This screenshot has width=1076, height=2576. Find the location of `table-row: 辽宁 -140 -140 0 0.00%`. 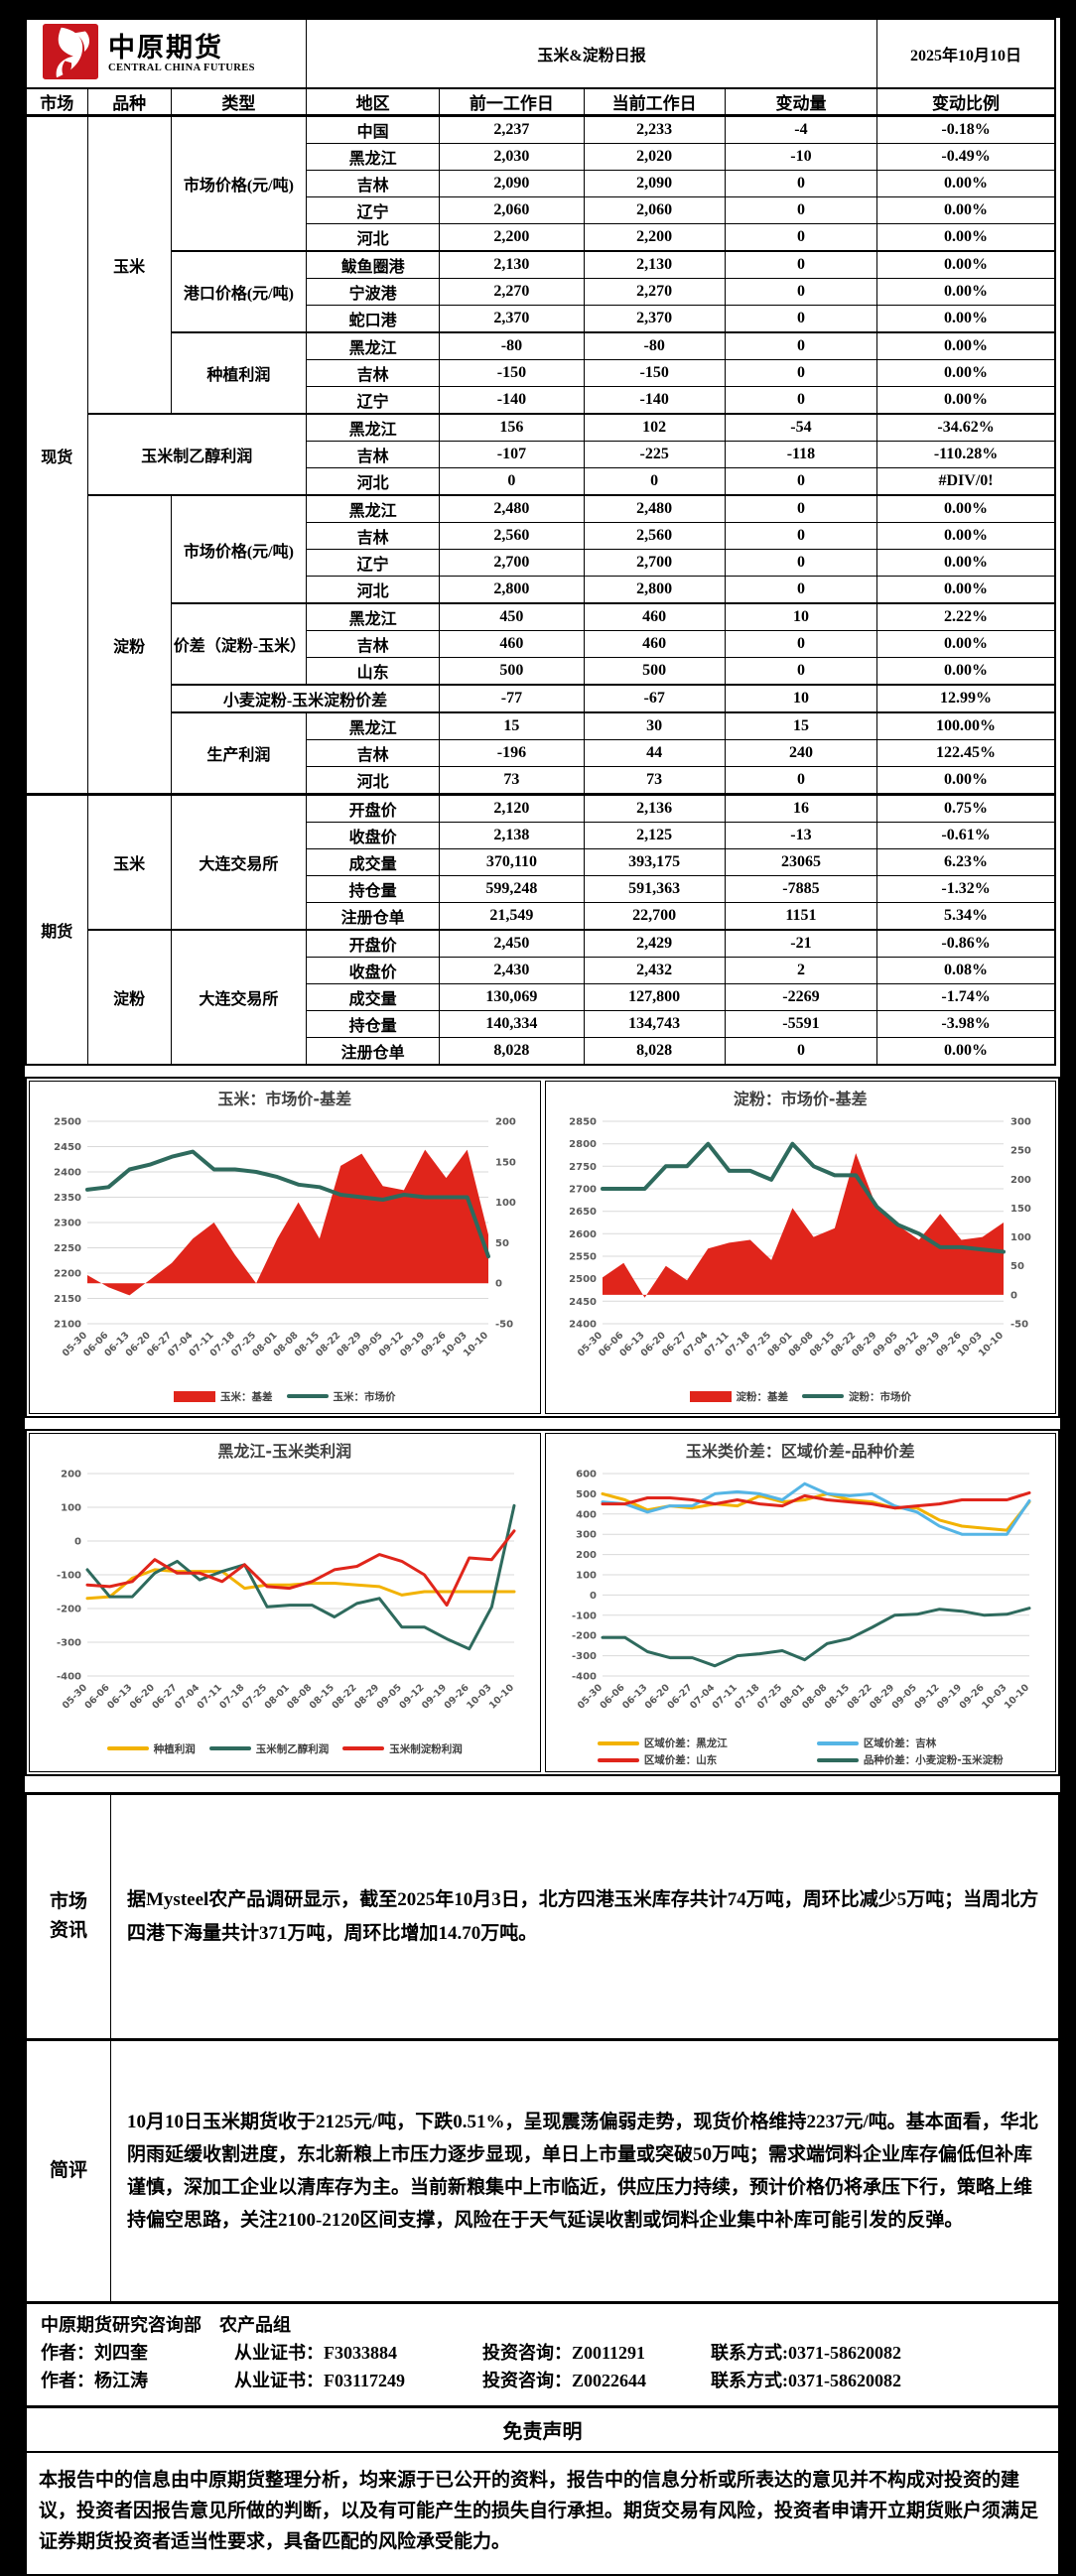

table-row: 辽宁 -140 -140 0 0.00% is located at coordinates (541, 401).